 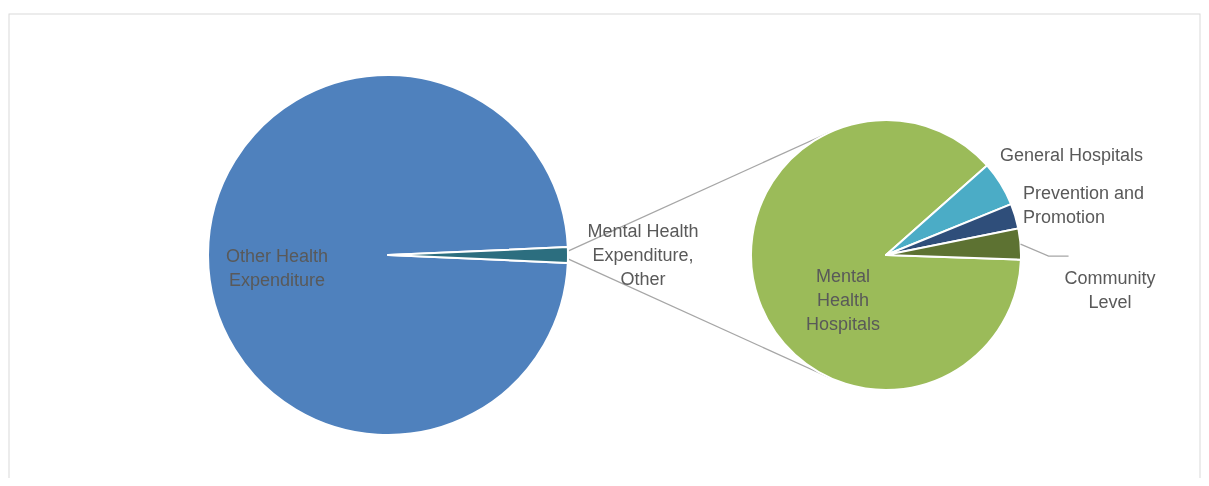 I want to click on slice-label: General Hospitals, so click(x=1072, y=155).